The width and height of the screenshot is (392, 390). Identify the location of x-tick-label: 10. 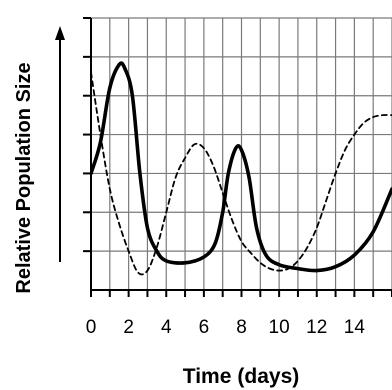
(279, 327).